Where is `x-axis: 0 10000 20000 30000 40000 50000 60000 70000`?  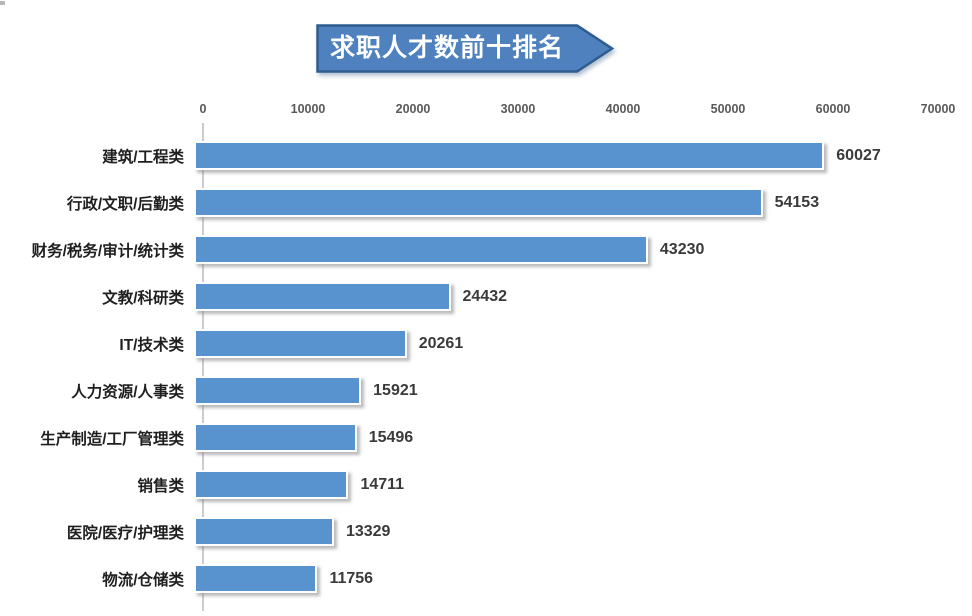
x-axis: 0 10000 20000 30000 40000 50000 60000 70000 is located at coordinates (577, 110).